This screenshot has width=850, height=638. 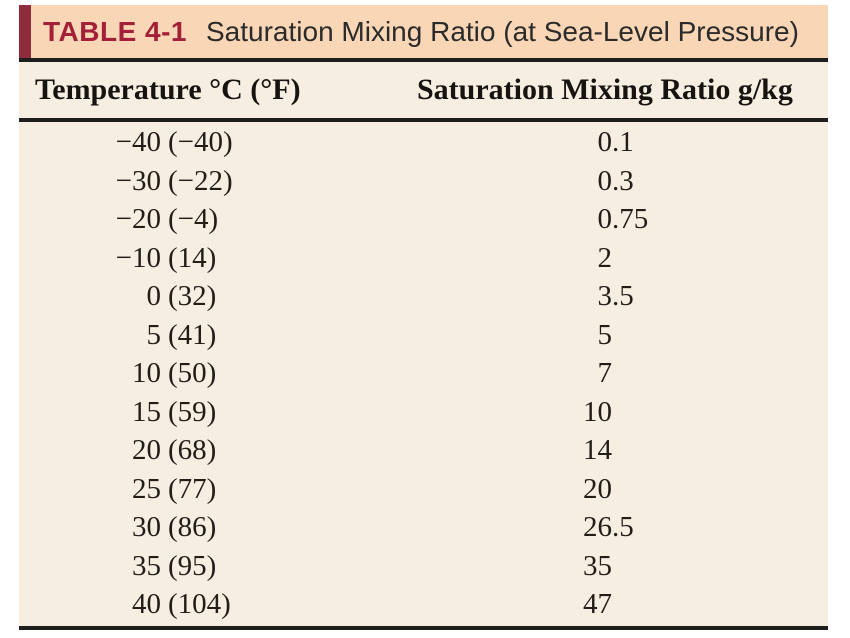 I want to click on table-row: −40 (−40) 0 .1, so click(x=423, y=142).